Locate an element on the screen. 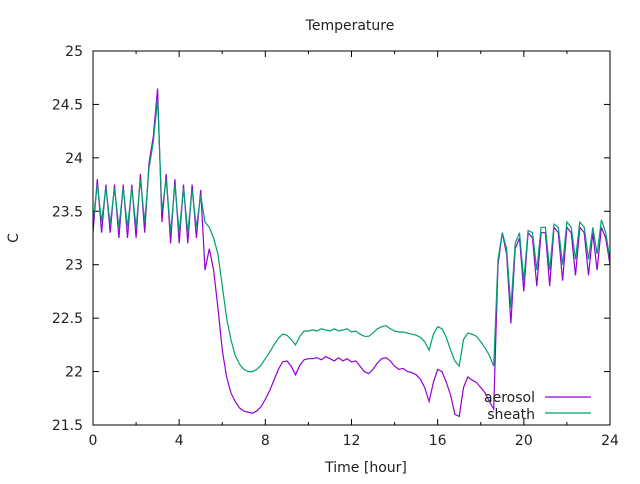  y-tick-label: 24 is located at coordinates (74, 159).